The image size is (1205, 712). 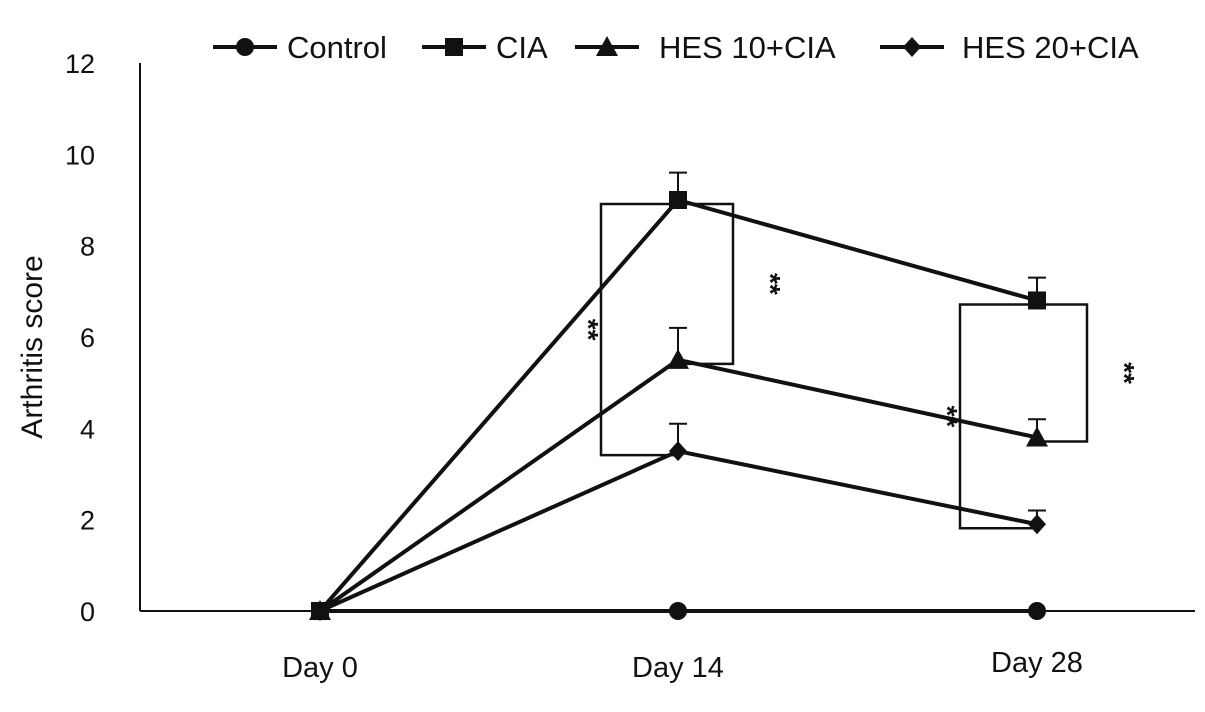 What do you see at coordinates (1050, 47) in the screenshot?
I see `legend-label-hes-20-cia: HES 20+CIA` at bounding box center [1050, 47].